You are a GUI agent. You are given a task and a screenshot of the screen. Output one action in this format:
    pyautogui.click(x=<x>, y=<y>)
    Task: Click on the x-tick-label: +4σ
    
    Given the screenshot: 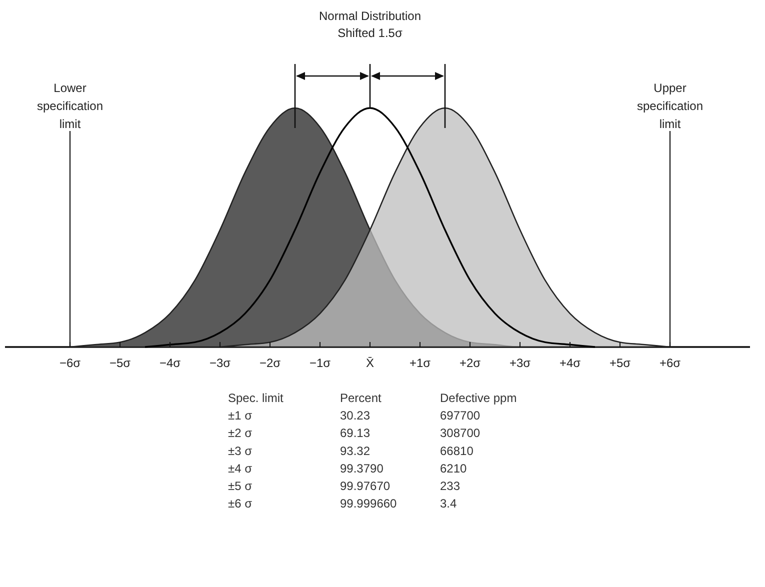 What is the action you would take?
    pyautogui.click(x=570, y=363)
    